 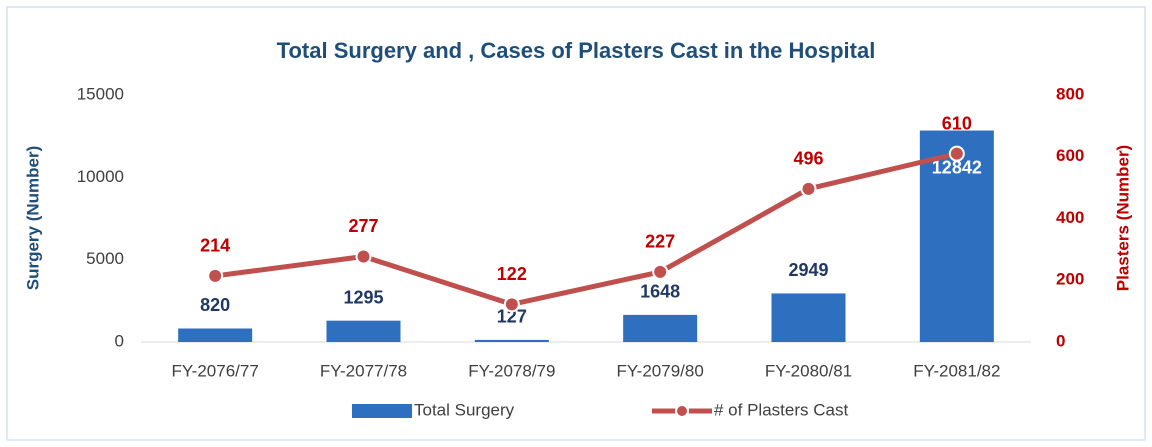 I want to click on x-tick-label: FY-2077/78, so click(x=363, y=370).